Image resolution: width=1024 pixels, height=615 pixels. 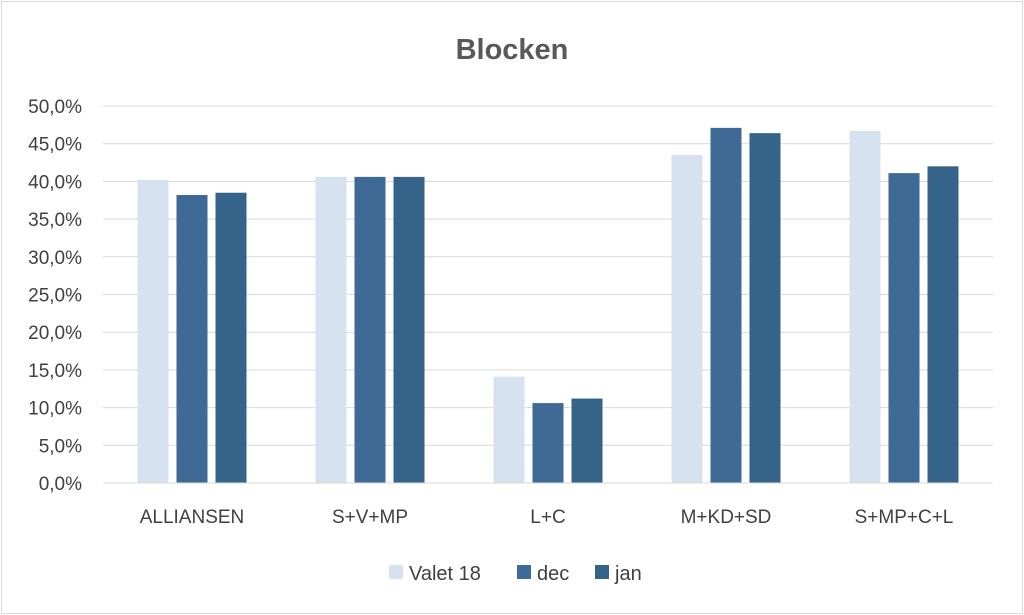 I want to click on y-tick-label: 0,0%, so click(x=60, y=484).